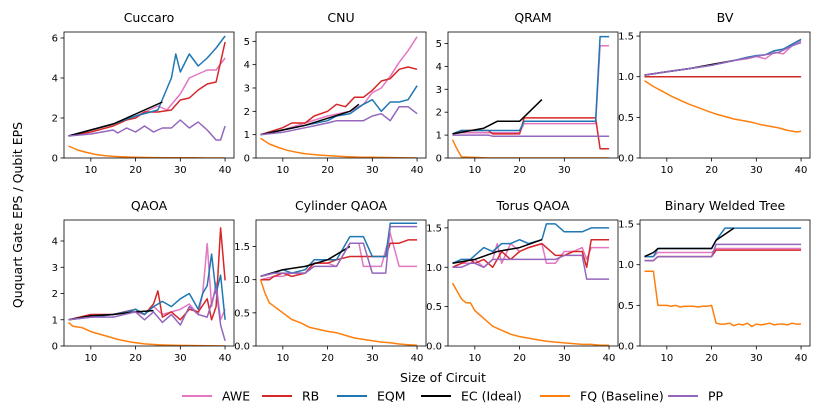  I want to click on legend-item-ec-ideal: EC (Ideal), so click(471, 396).